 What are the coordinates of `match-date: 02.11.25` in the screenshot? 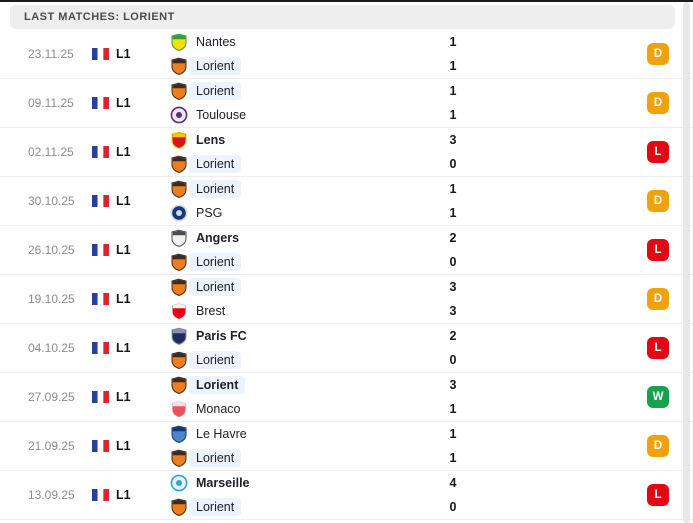 It's located at (51, 152).